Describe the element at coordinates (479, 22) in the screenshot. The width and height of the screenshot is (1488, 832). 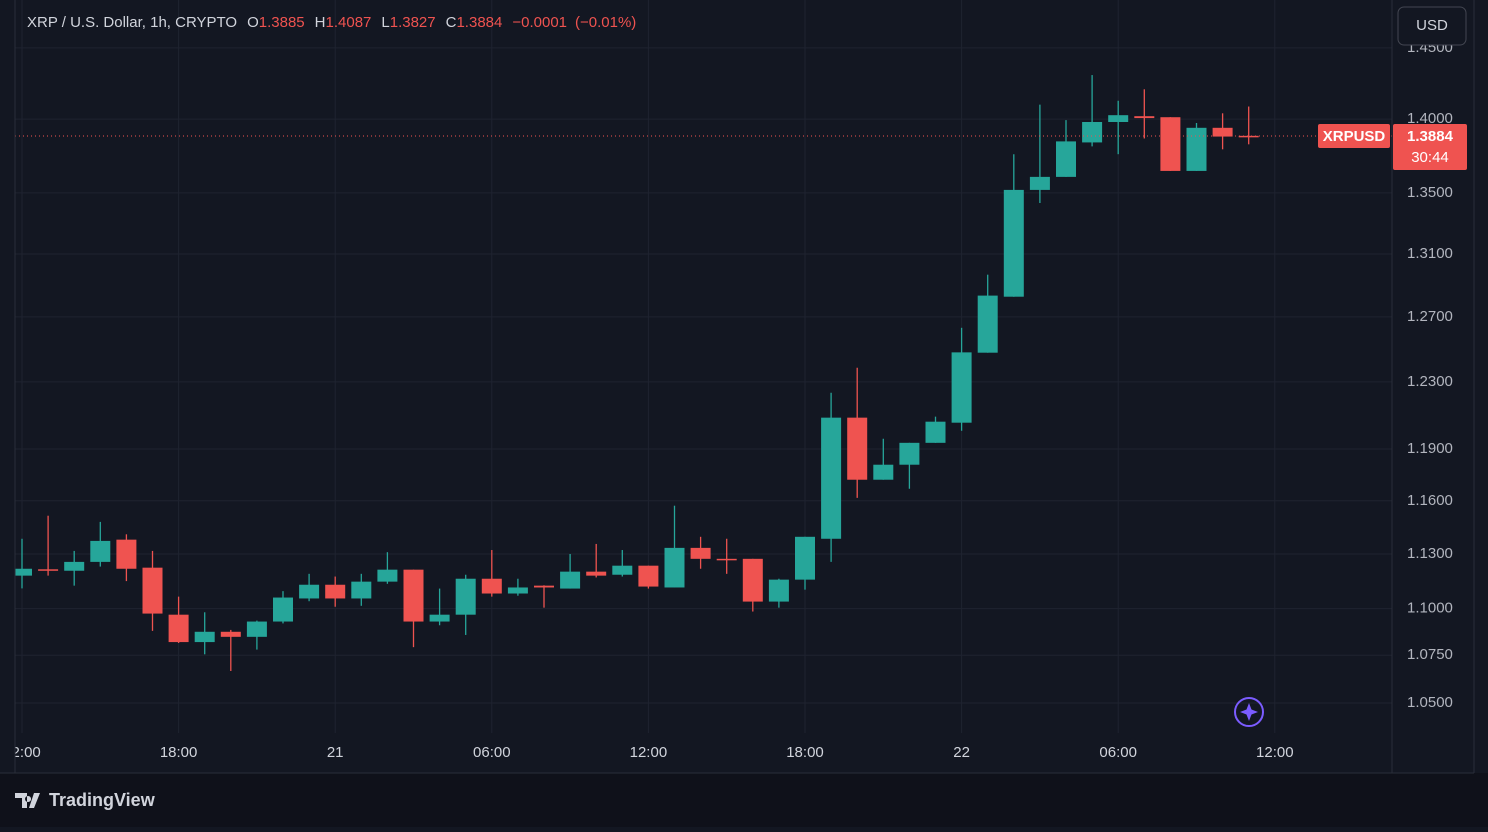
I see `ohlc-value: 1.3884` at that location.